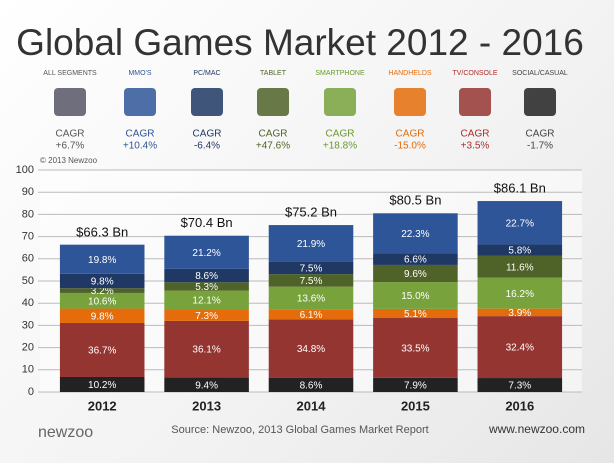 The image size is (614, 463). Describe the element at coordinates (273, 146) in the screenshot. I see `cagr-value: +47.6%` at that location.